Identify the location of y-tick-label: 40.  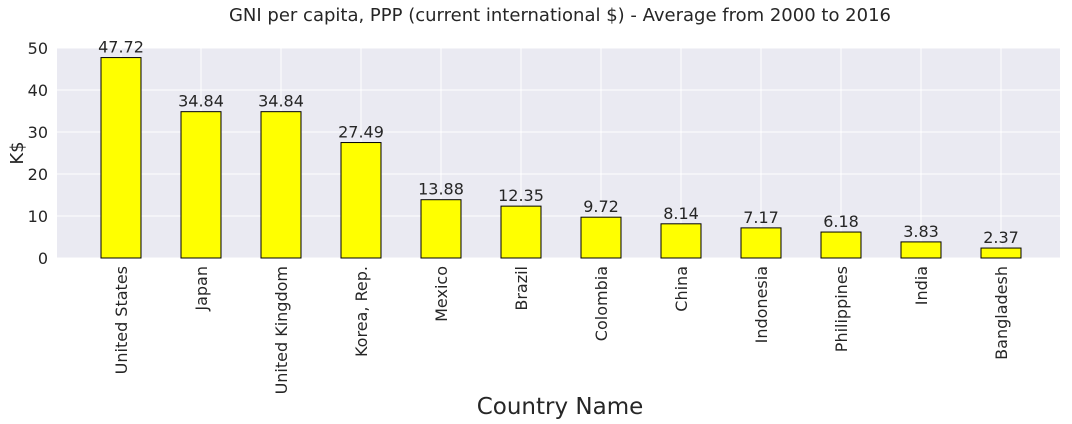
(38, 90).